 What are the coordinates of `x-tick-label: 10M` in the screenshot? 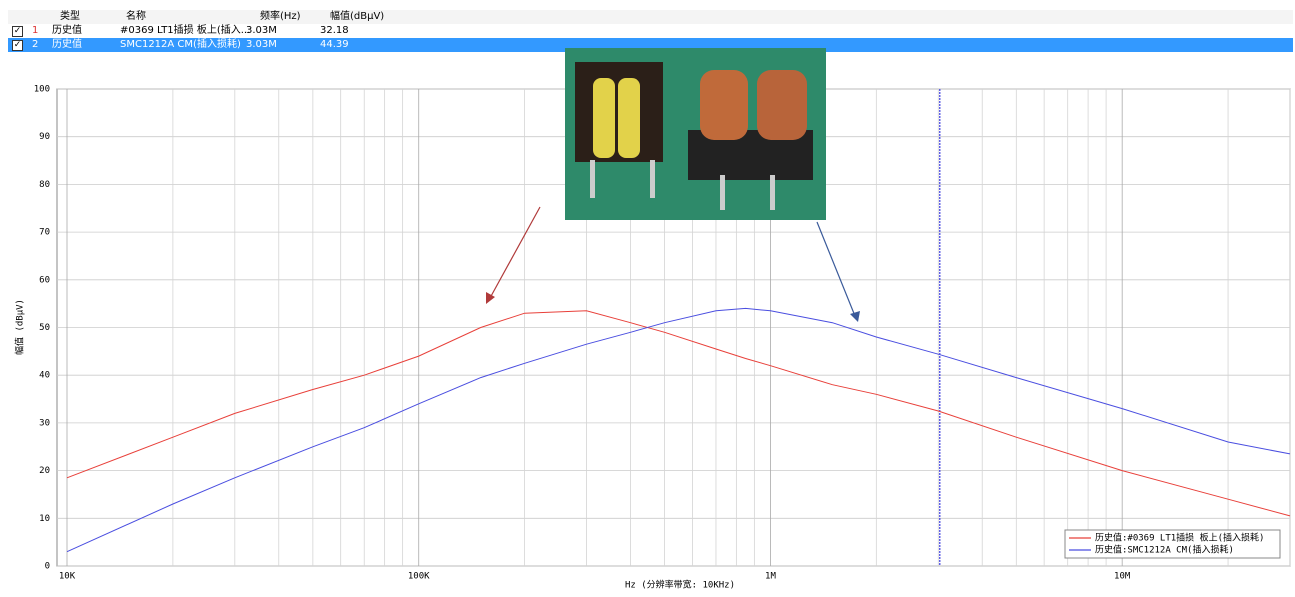 It's located at (1122, 577).